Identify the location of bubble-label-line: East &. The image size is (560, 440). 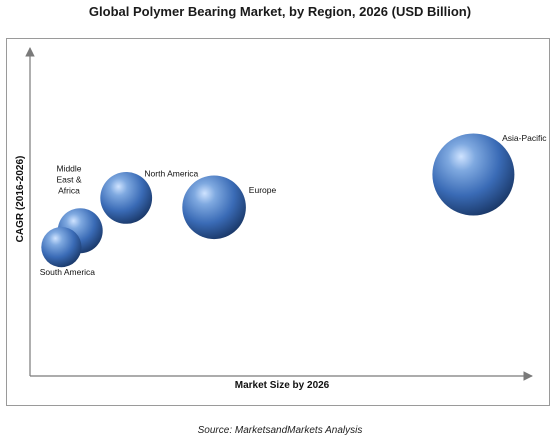
(68, 179).